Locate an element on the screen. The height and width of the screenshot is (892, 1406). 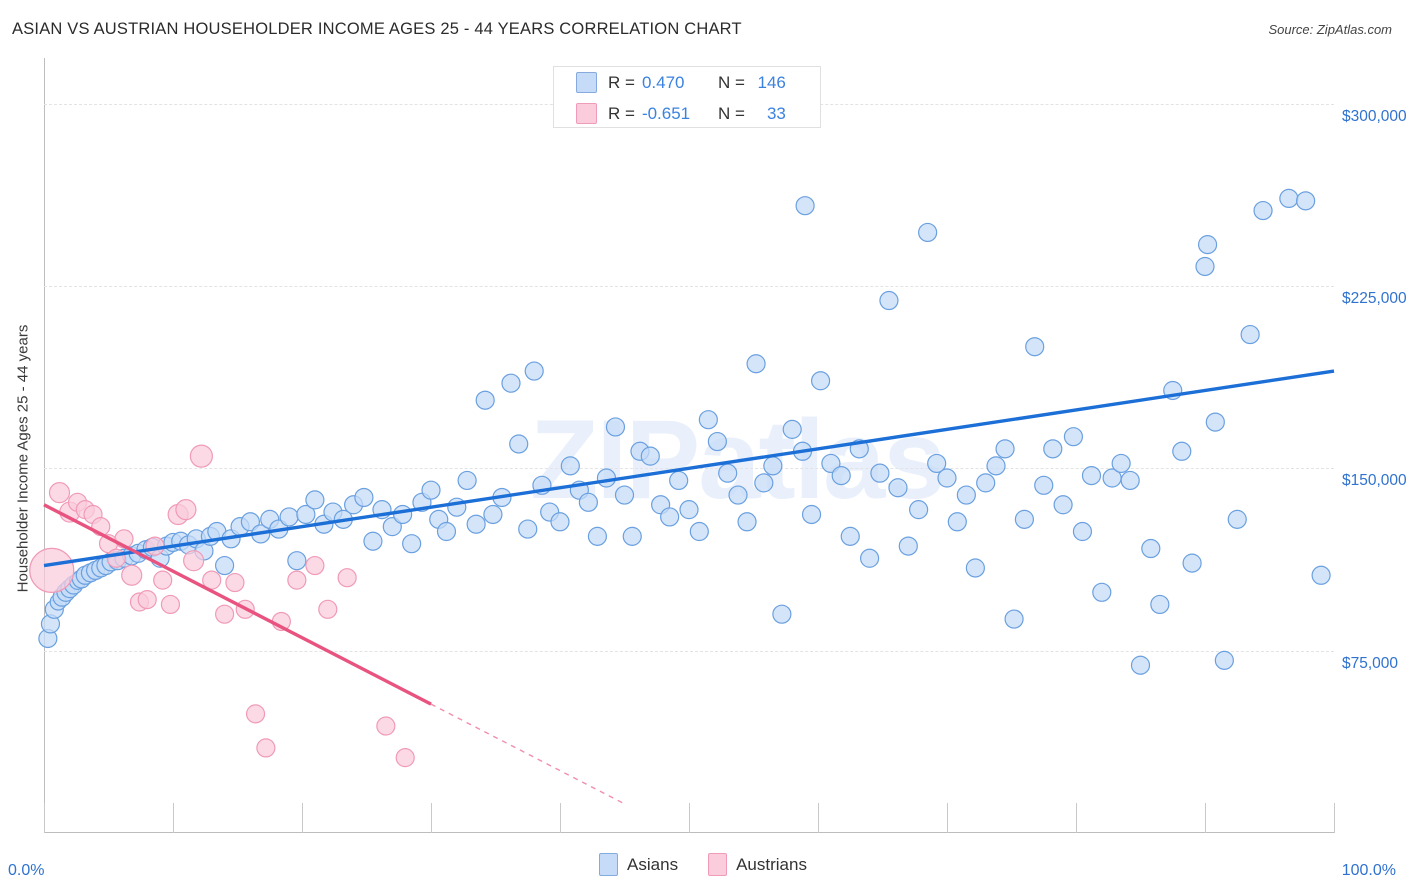
legend-r-value-asians: 0.470 is located at coordinates (663, 82).